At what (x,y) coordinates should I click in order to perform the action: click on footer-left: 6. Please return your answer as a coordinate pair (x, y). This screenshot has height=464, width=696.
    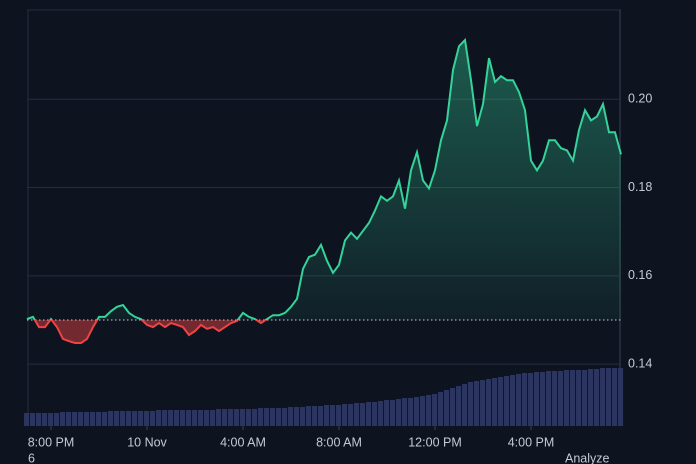
    Looking at the image, I should click on (31, 457).